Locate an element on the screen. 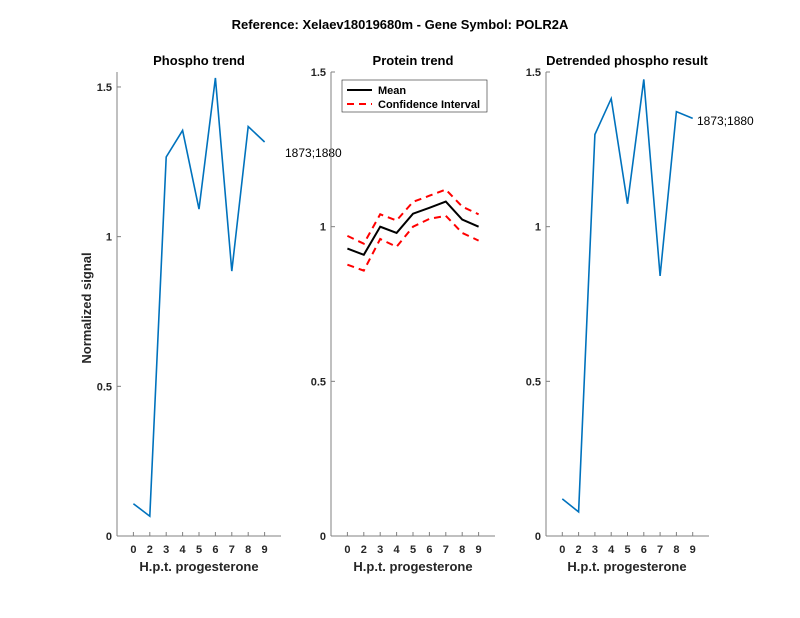 The width and height of the screenshot is (800, 618). y-axis-label: Normalized signal is located at coordinates (86, 307).